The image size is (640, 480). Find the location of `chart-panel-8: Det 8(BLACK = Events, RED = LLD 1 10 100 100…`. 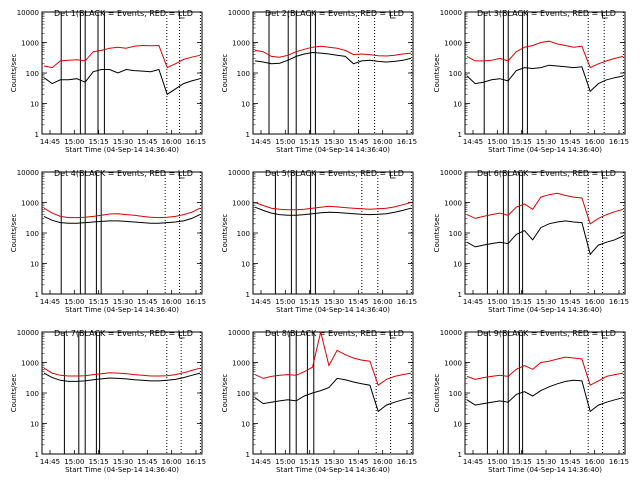

chart-panel-8: Det 8(BLACK = Events, RED = LLD 1 10 100 100… is located at coordinates (319, 401).